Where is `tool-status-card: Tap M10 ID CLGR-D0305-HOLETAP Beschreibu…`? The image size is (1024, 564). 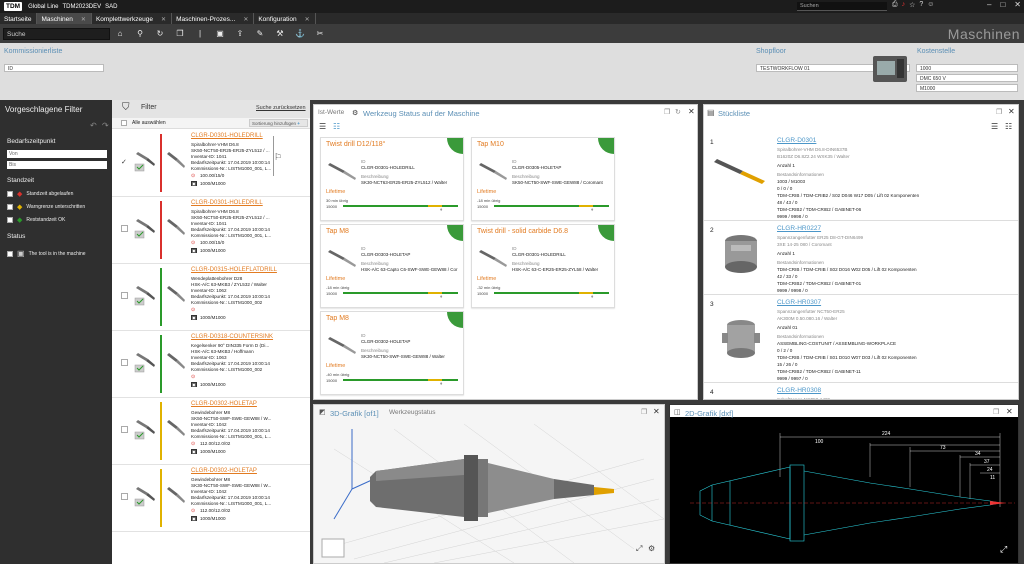
tool-status-card: Tap M10 ID CLGR-D0305-HOLETAP Beschreibu… is located at coordinates (543, 179).